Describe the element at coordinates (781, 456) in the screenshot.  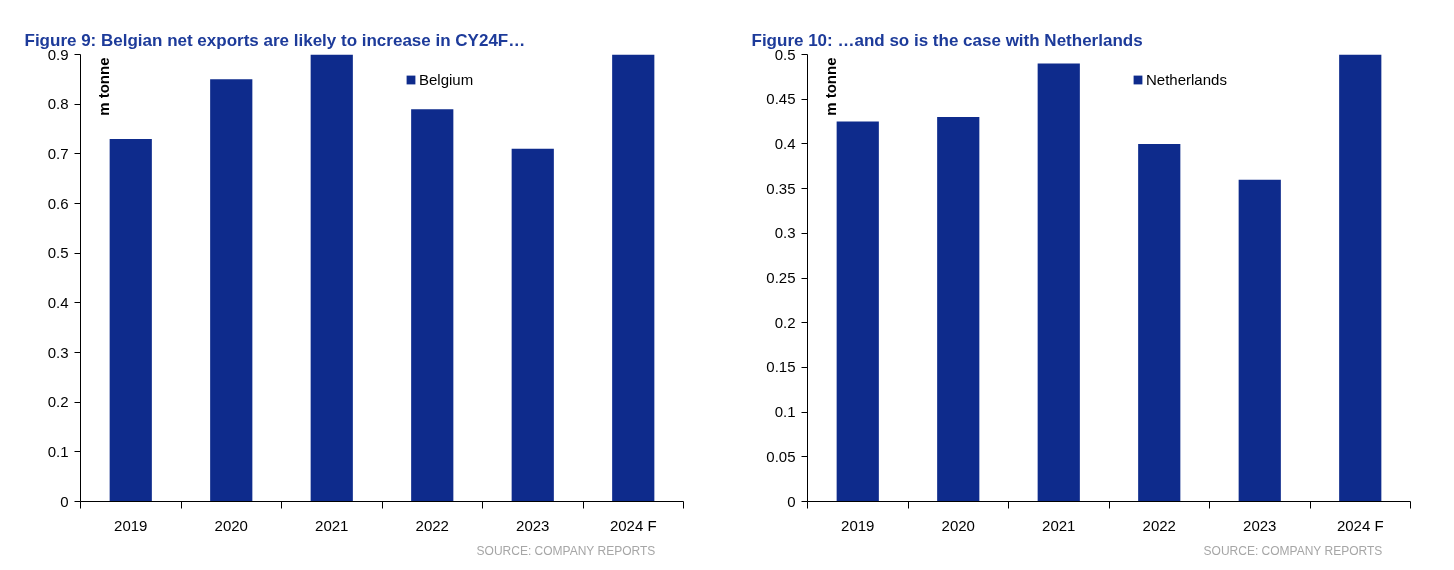
I see `y-tick-label: 0.05` at that location.